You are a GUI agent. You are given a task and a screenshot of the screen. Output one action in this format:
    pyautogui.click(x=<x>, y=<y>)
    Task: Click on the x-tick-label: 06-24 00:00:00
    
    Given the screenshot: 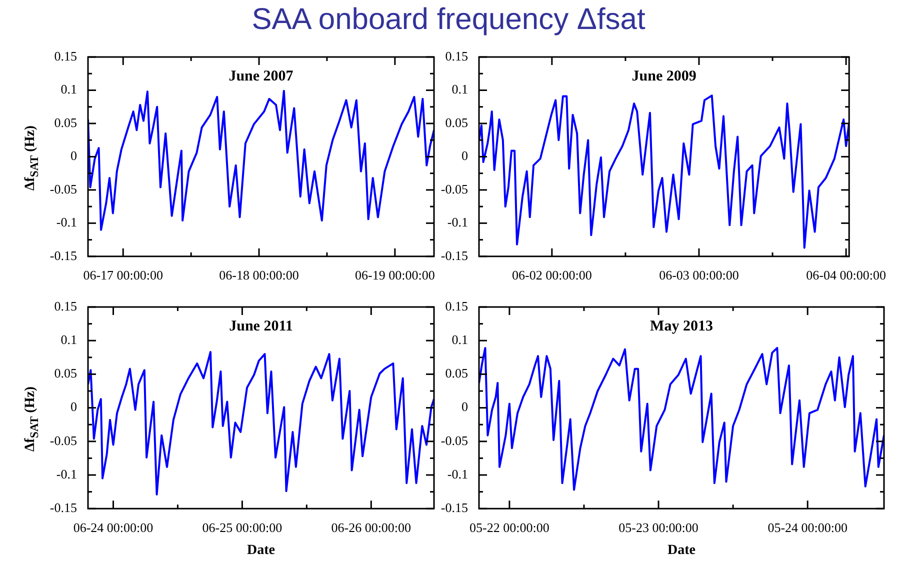 What is the action you would take?
    pyautogui.click(x=113, y=527)
    